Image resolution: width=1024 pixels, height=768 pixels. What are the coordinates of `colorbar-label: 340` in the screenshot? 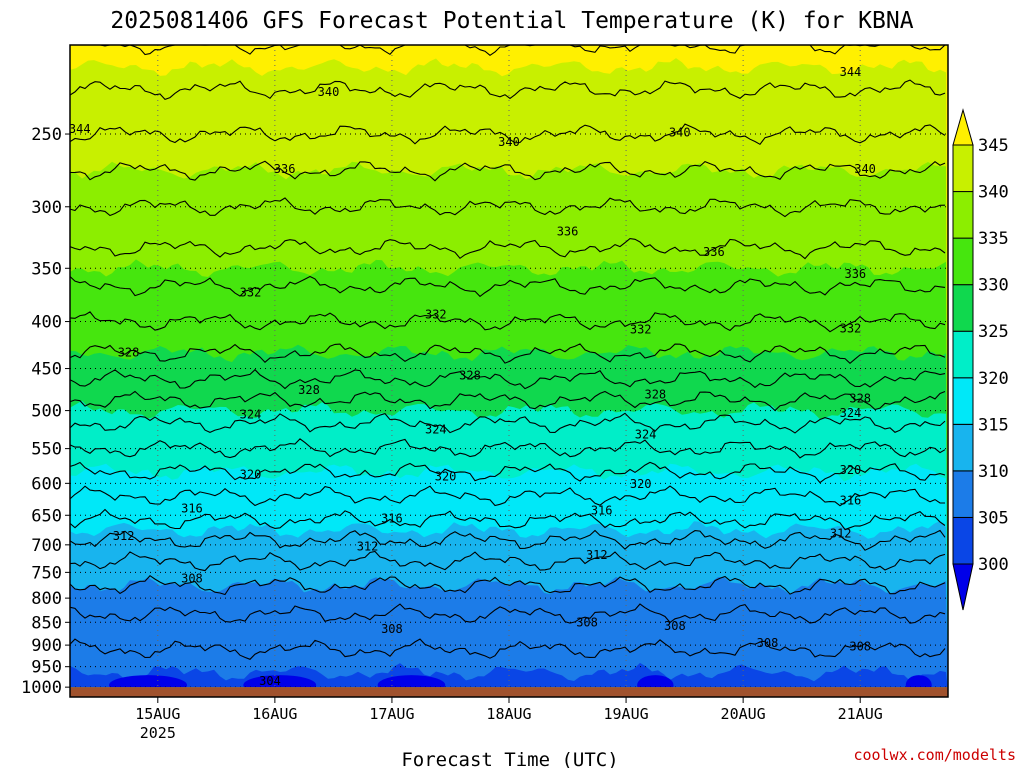 It's located at (993, 193).